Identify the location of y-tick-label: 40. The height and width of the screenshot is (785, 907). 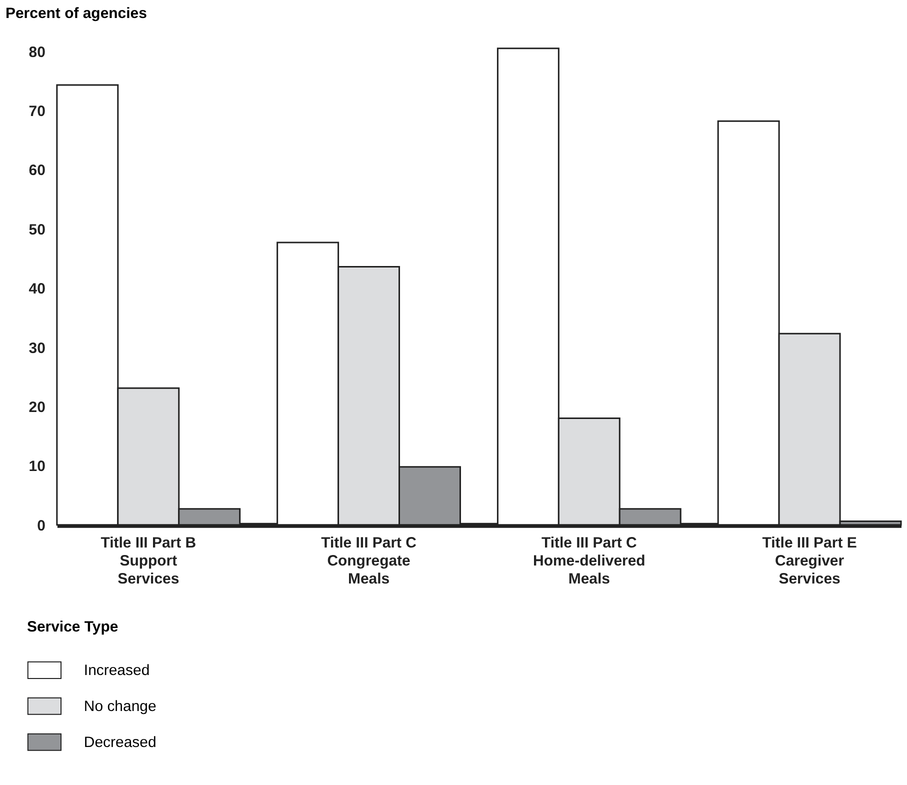
(37, 289).